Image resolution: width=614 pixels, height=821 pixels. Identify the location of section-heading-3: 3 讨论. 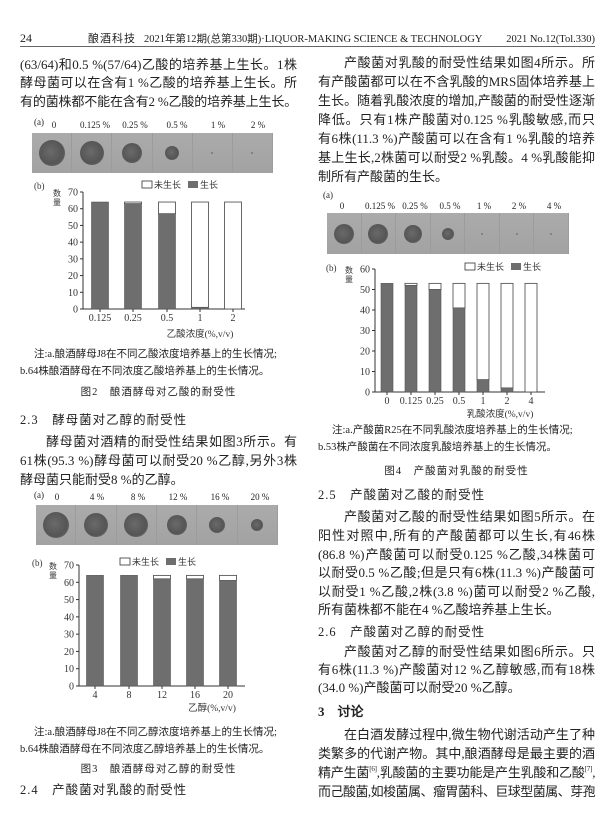
(341, 711).